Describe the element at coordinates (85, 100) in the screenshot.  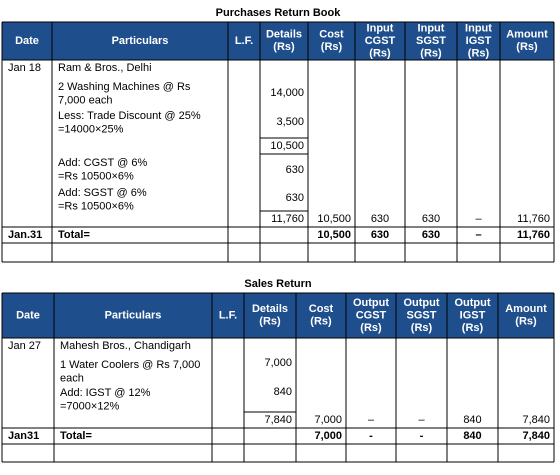
I see `particulars: 7,000 each` at that location.